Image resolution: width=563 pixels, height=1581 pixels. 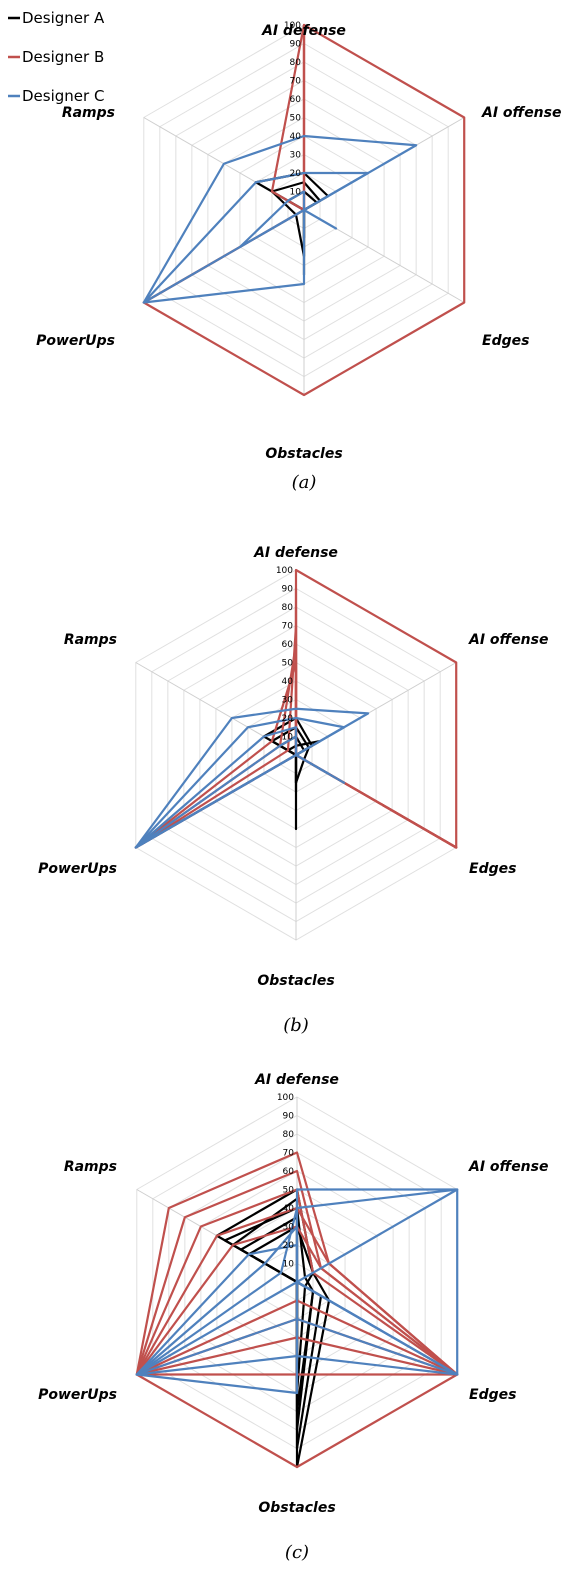 I want to click on legend-label: Designer B, so click(x=63, y=57).